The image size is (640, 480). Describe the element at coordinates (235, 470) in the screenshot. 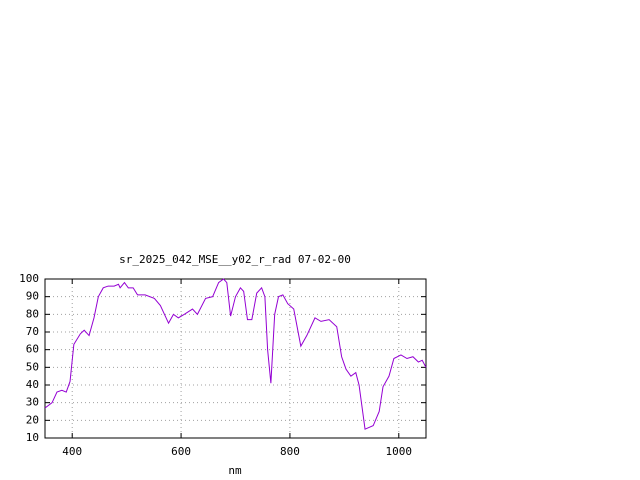

I see `x-axis-label: nm` at that location.